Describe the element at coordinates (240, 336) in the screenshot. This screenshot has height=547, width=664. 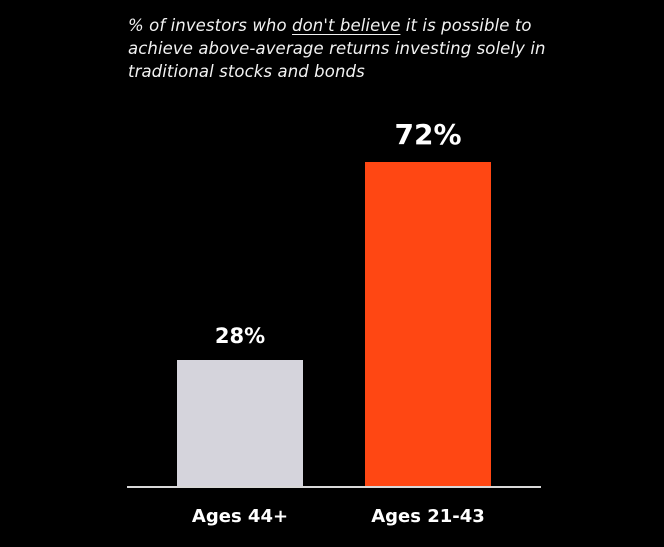
I see `bar-value-label: 28%` at that location.